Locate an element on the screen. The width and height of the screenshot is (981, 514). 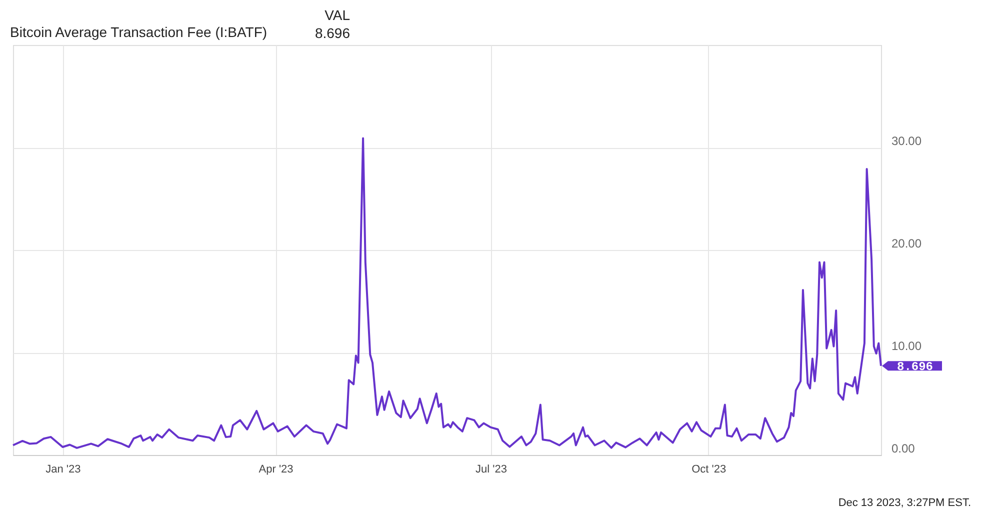
x-tick-label: Apr '23 is located at coordinates (276, 470).